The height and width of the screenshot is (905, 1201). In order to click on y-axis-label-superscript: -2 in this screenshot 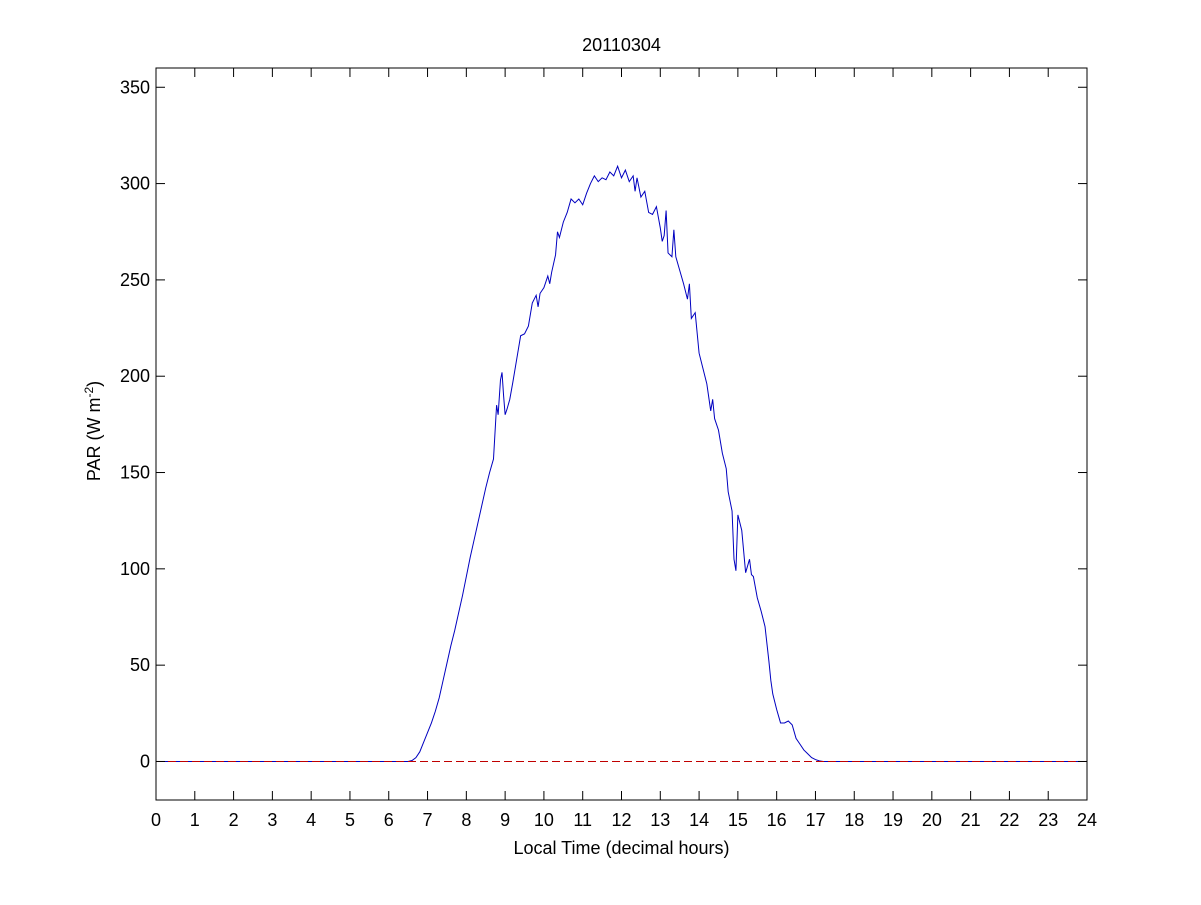, I will do `click(89, 392)`.